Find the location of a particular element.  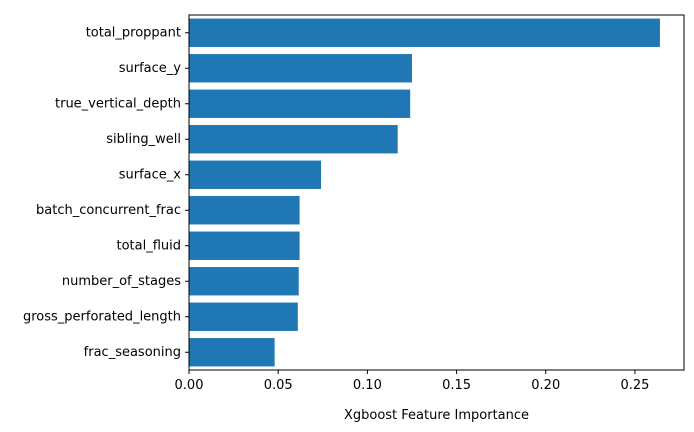

y-tick-label: total_proppant is located at coordinates (133, 32).